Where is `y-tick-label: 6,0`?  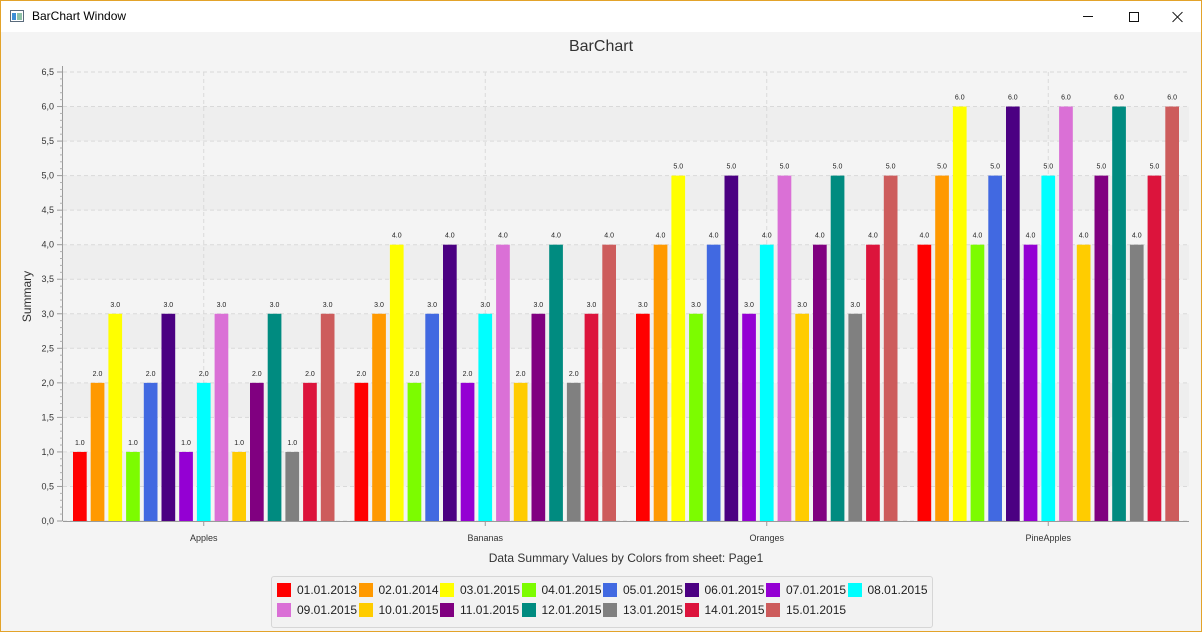
y-tick-label: 6,0 is located at coordinates (47, 107).